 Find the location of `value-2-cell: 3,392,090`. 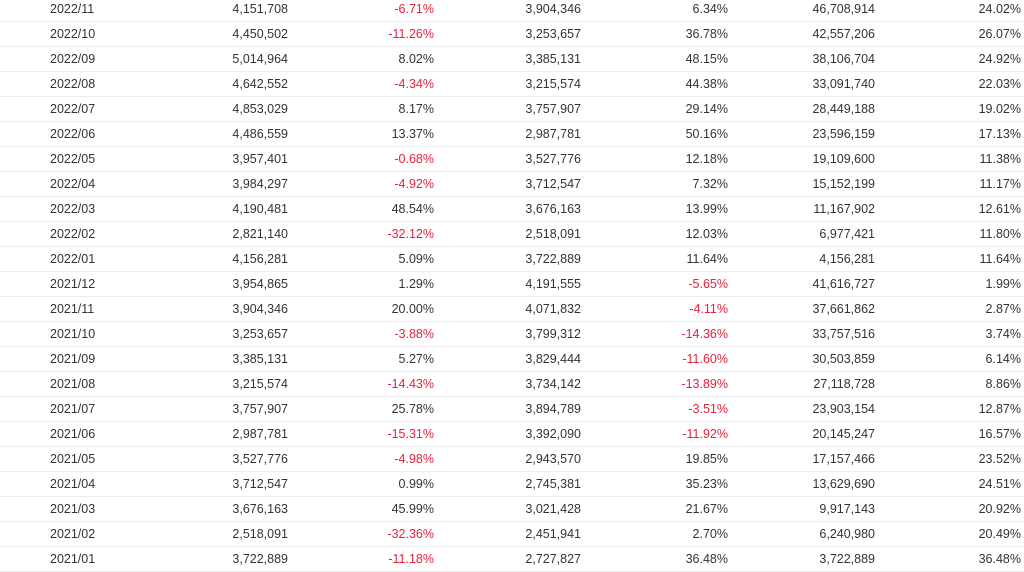

value-2-cell: 3,392,090 is located at coordinates (553, 434).